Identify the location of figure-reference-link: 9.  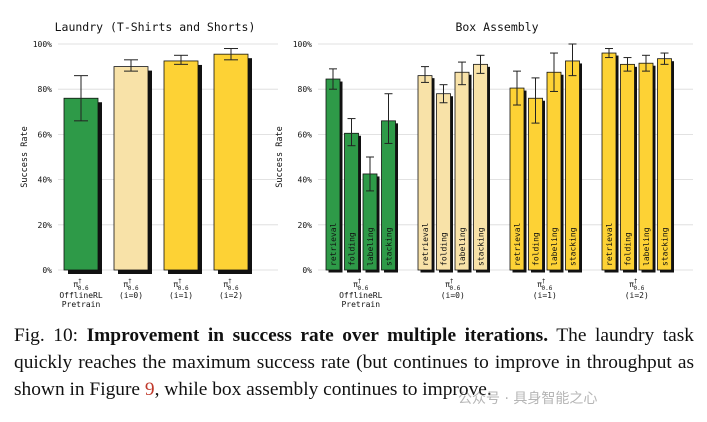
(149, 389).